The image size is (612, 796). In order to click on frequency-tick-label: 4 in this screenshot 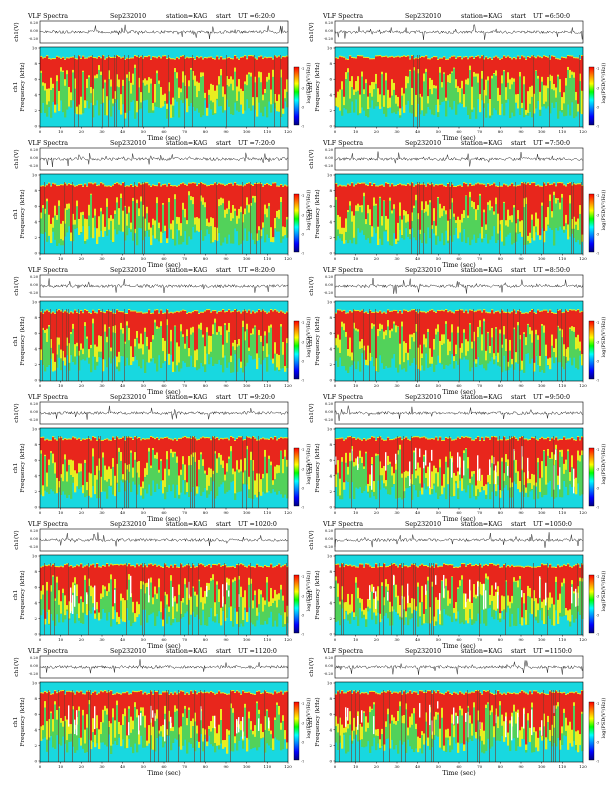, I will do `click(35, 729)`.